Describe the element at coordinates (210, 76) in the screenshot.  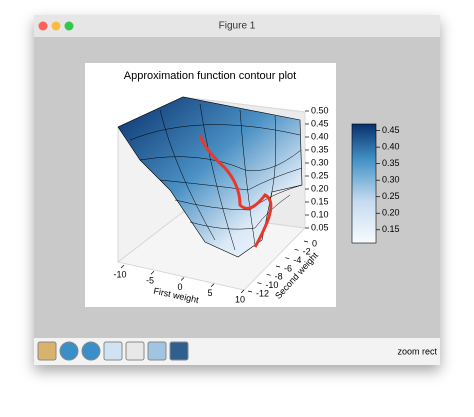
I see `chart-title: Approximation function contour plot` at that location.